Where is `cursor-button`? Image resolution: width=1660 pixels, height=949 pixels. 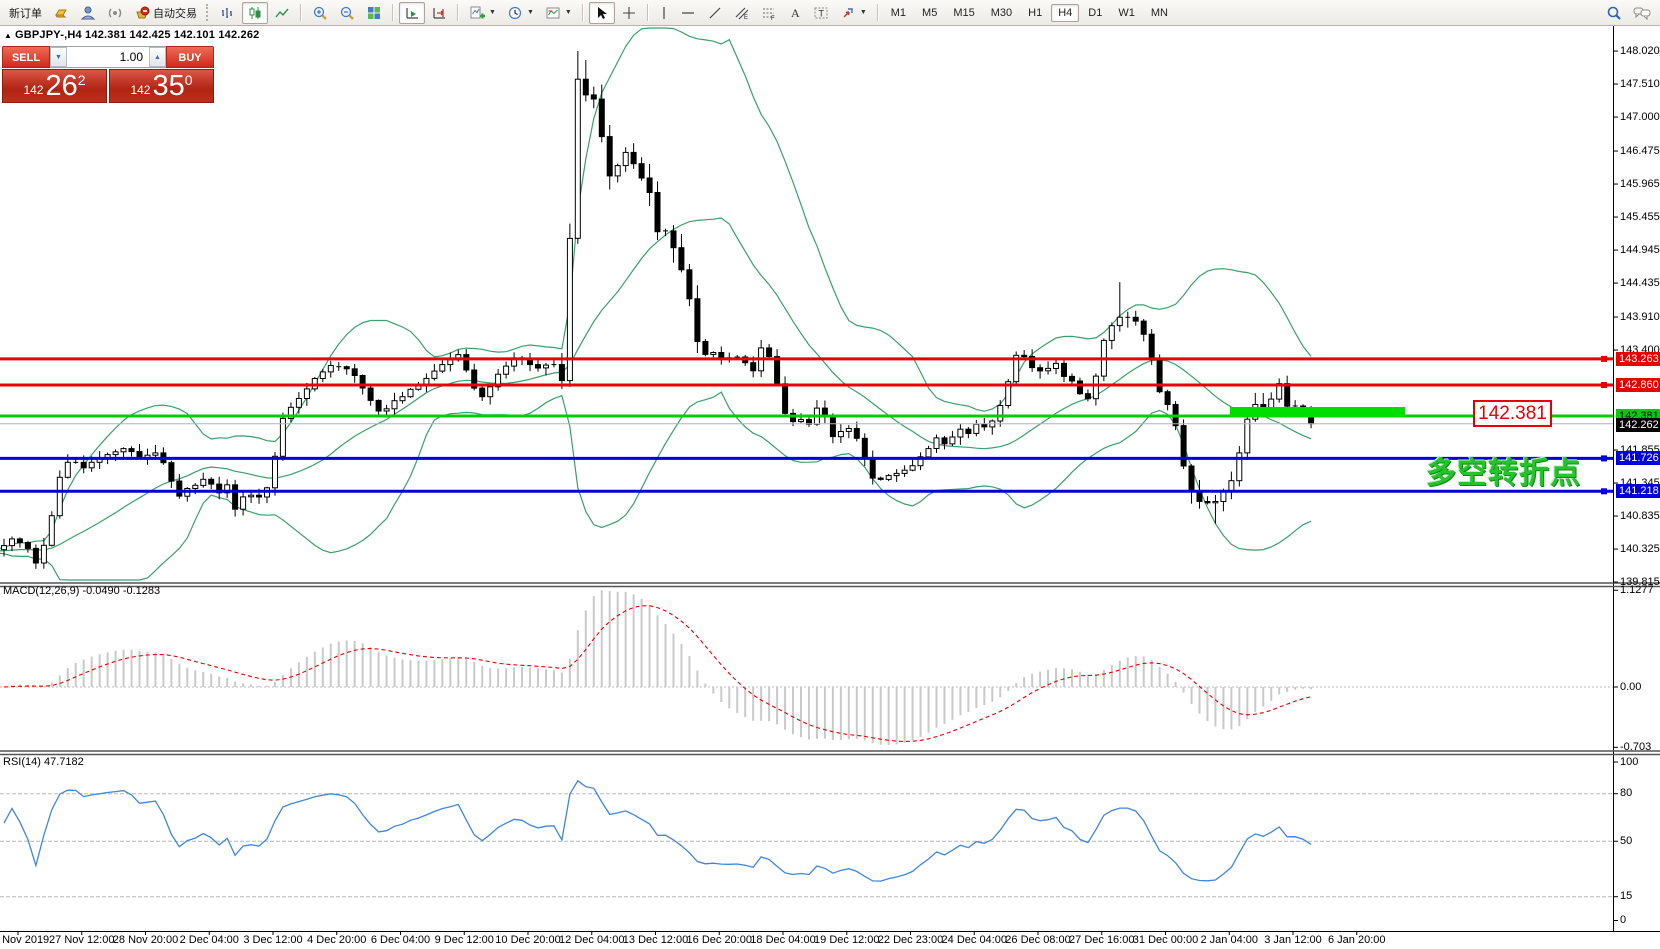
cursor-button is located at coordinates (601, 12).